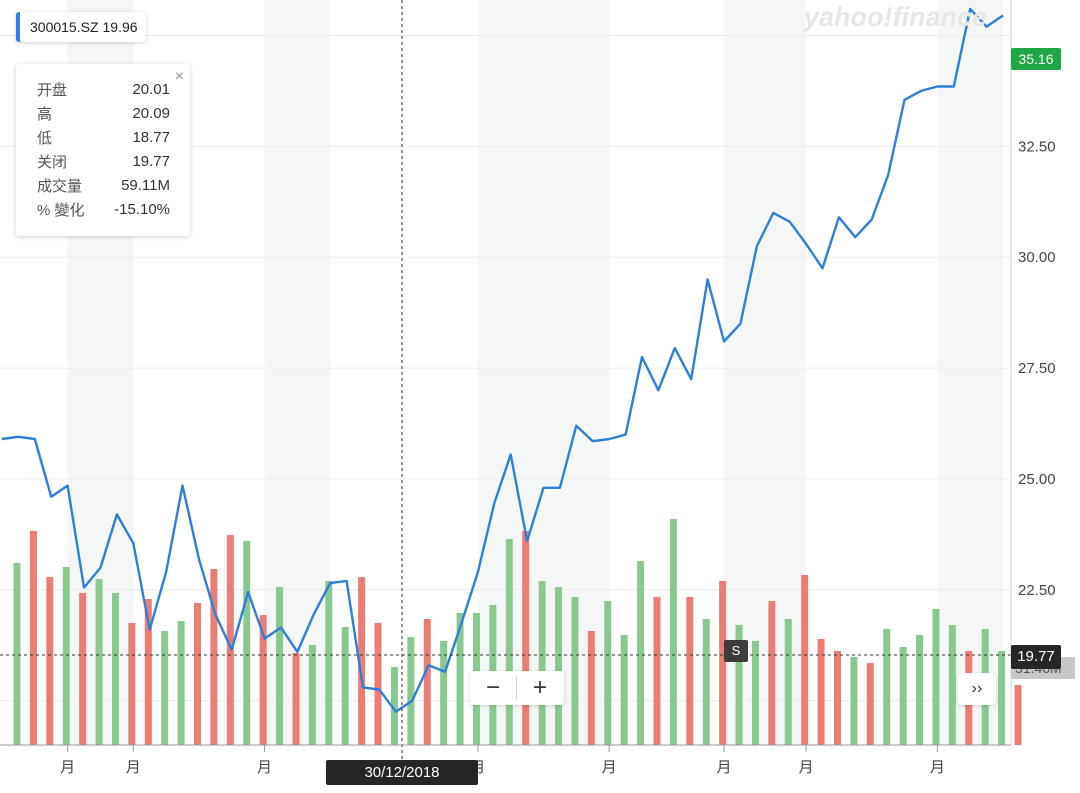 The width and height of the screenshot is (1080, 793). What do you see at coordinates (402, 772) in the screenshot?
I see `crosshair-date-label: 30/12/2018` at bounding box center [402, 772].